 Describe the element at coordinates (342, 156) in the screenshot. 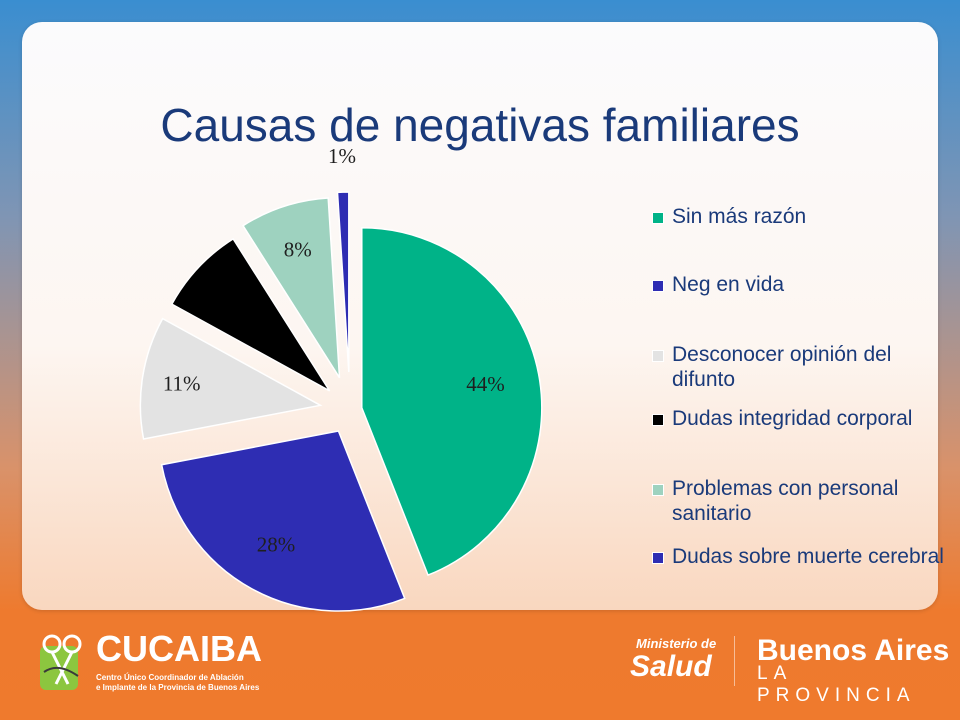

I see `pie-data-label: 1%` at that location.